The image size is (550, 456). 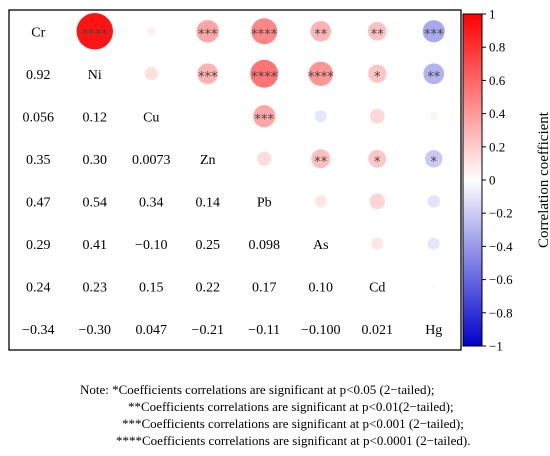 I want to click on coefficient-label: 0.047, so click(x=152, y=330).